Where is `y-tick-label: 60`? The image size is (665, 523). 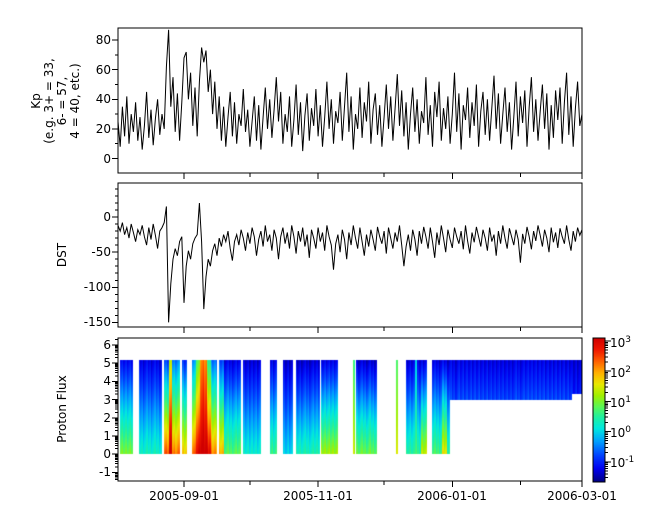
y-tick-label: 60 is located at coordinates (103, 69).